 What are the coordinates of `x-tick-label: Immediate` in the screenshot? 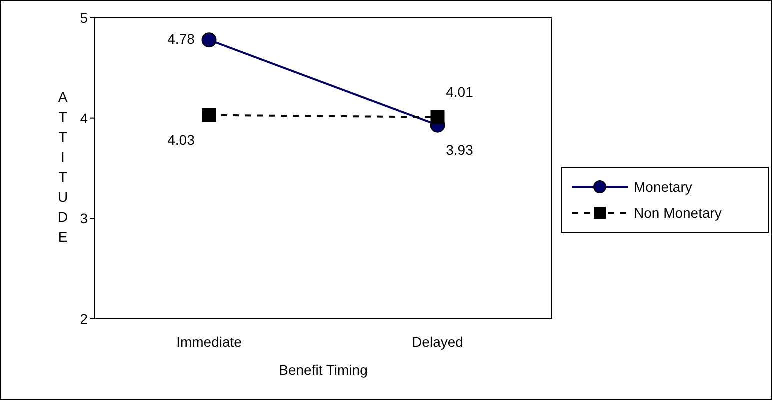 It's located at (209, 342).